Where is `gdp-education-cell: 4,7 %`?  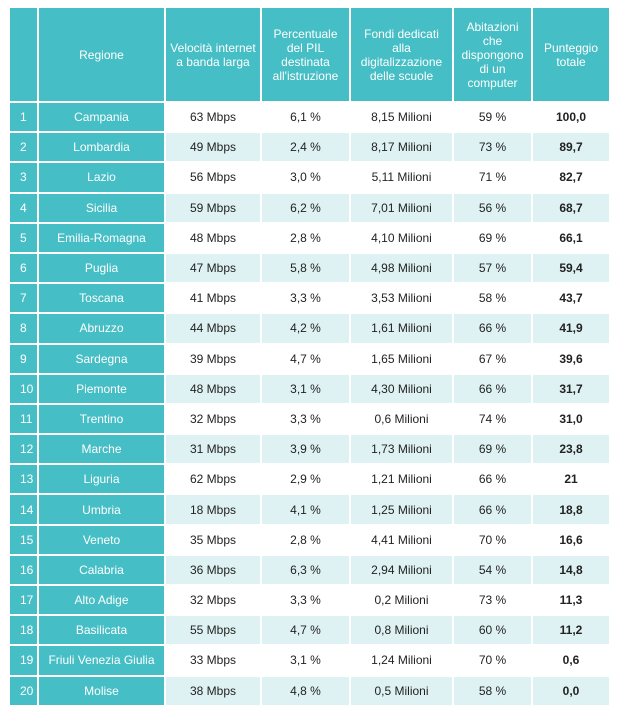 gdp-education-cell: 4,7 % is located at coordinates (305, 630).